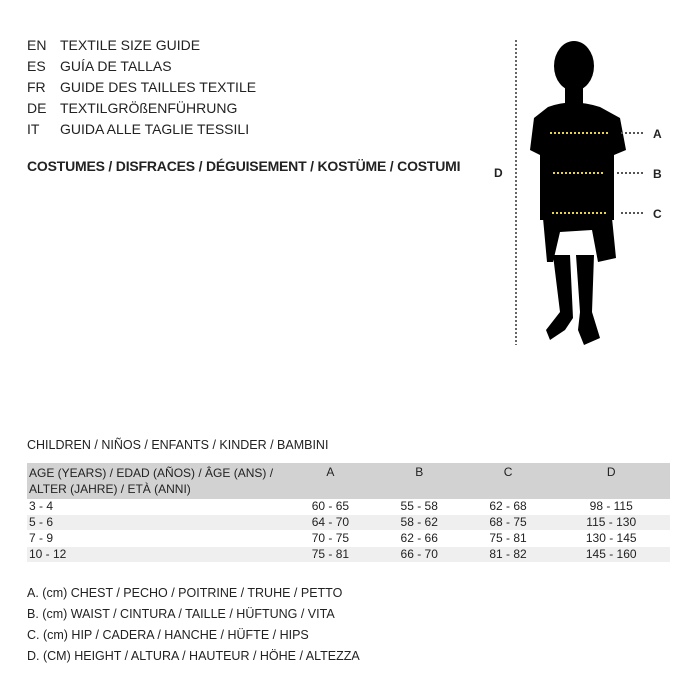 The width and height of the screenshot is (700, 700). What do you see at coordinates (611, 522) in the screenshot?
I see `cell-d: 115 - 130` at bounding box center [611, 522].